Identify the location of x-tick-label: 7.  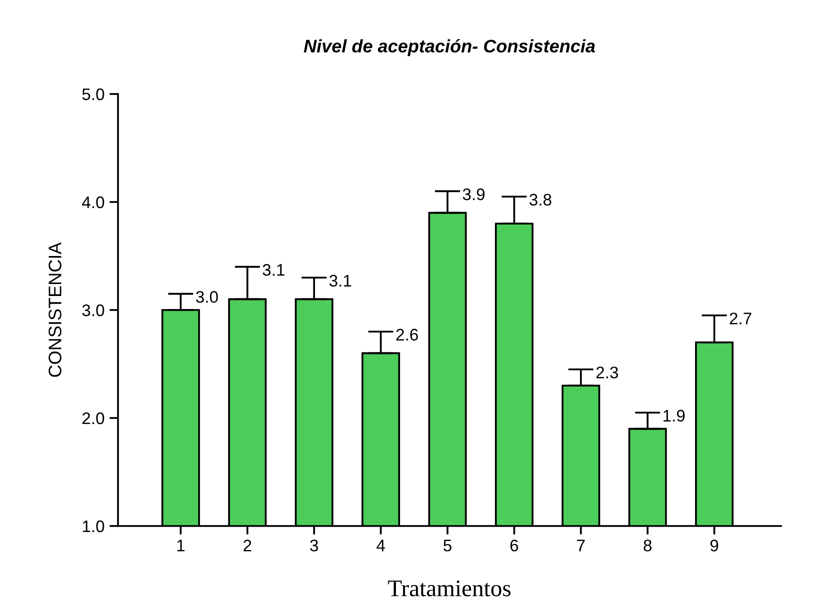
(581, 546).